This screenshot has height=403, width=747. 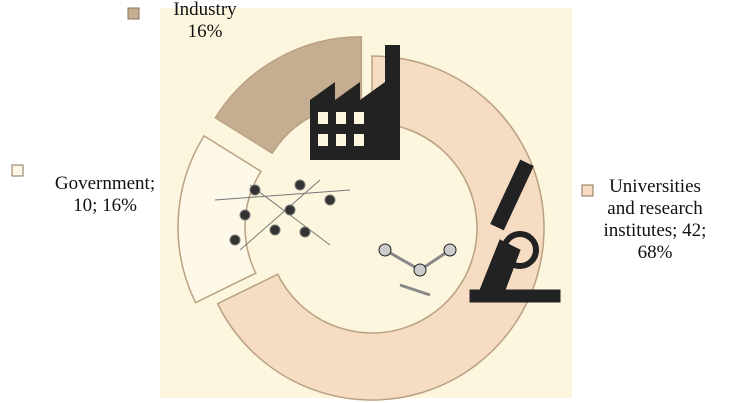 What do you see at coordinates (469, 231) in the screenshot?
I see `microscope-image` at bounding box center [469, 231].